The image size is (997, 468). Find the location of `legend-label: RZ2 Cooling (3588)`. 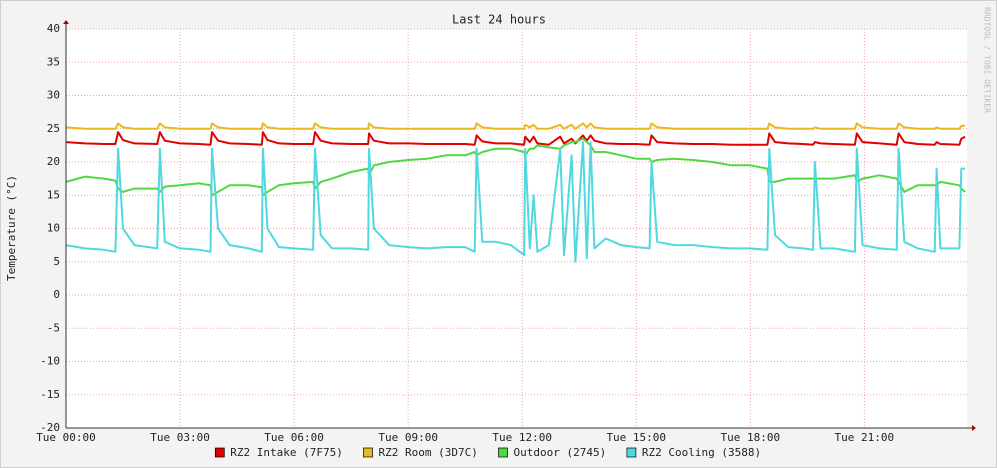

legend-label: RZ2 Cooling (3588) is located at coordinates (701, 452).